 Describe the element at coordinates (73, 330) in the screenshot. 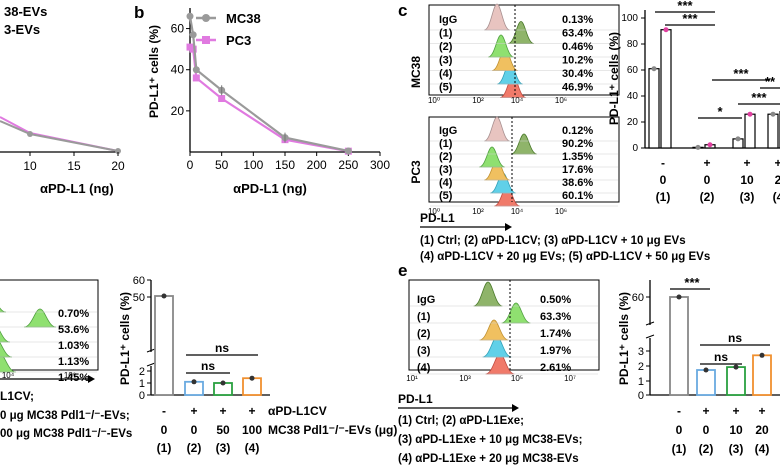

I see `percentage-d: 53.6%` at that location.